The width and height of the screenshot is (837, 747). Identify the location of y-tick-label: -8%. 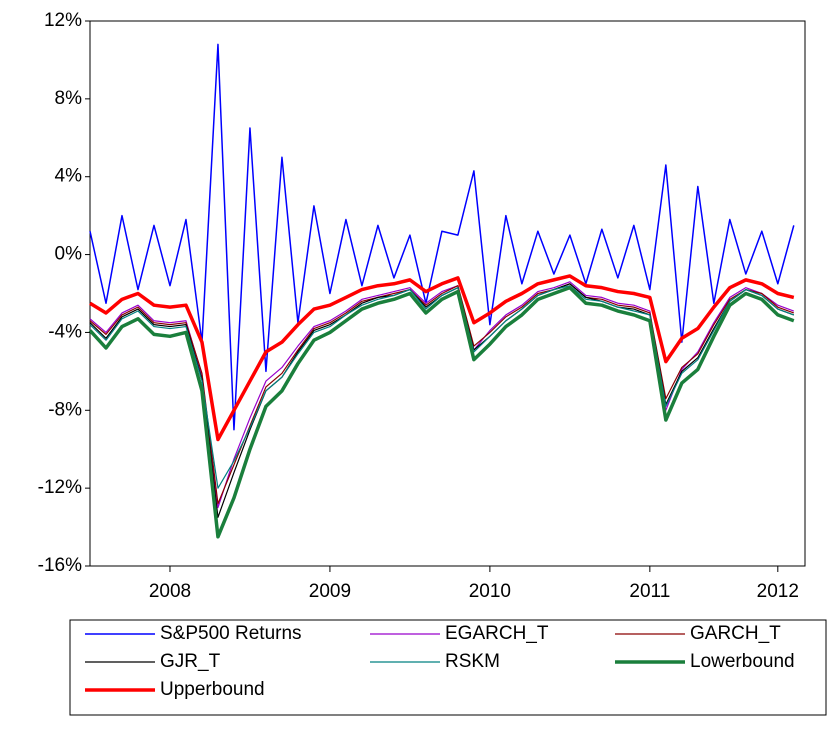
(65, 409).